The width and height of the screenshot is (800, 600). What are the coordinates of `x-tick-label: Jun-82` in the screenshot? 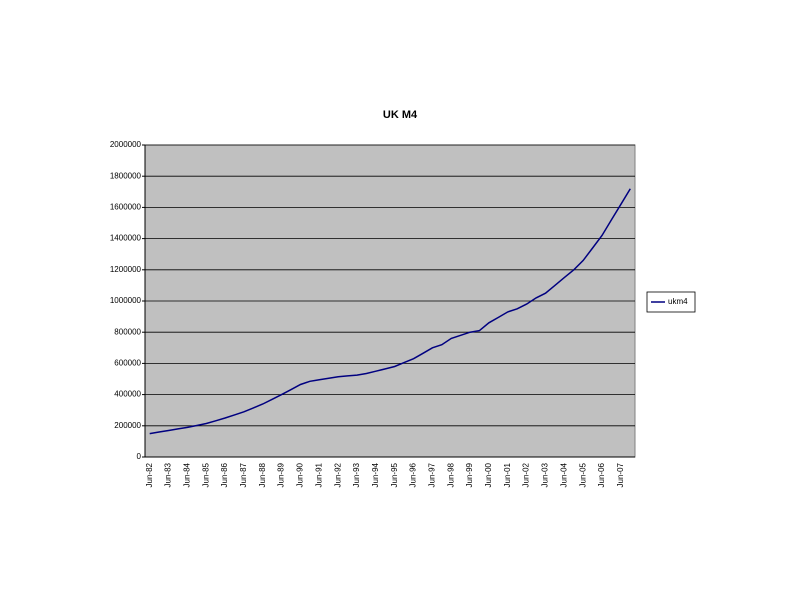 It's located at (149, 474).